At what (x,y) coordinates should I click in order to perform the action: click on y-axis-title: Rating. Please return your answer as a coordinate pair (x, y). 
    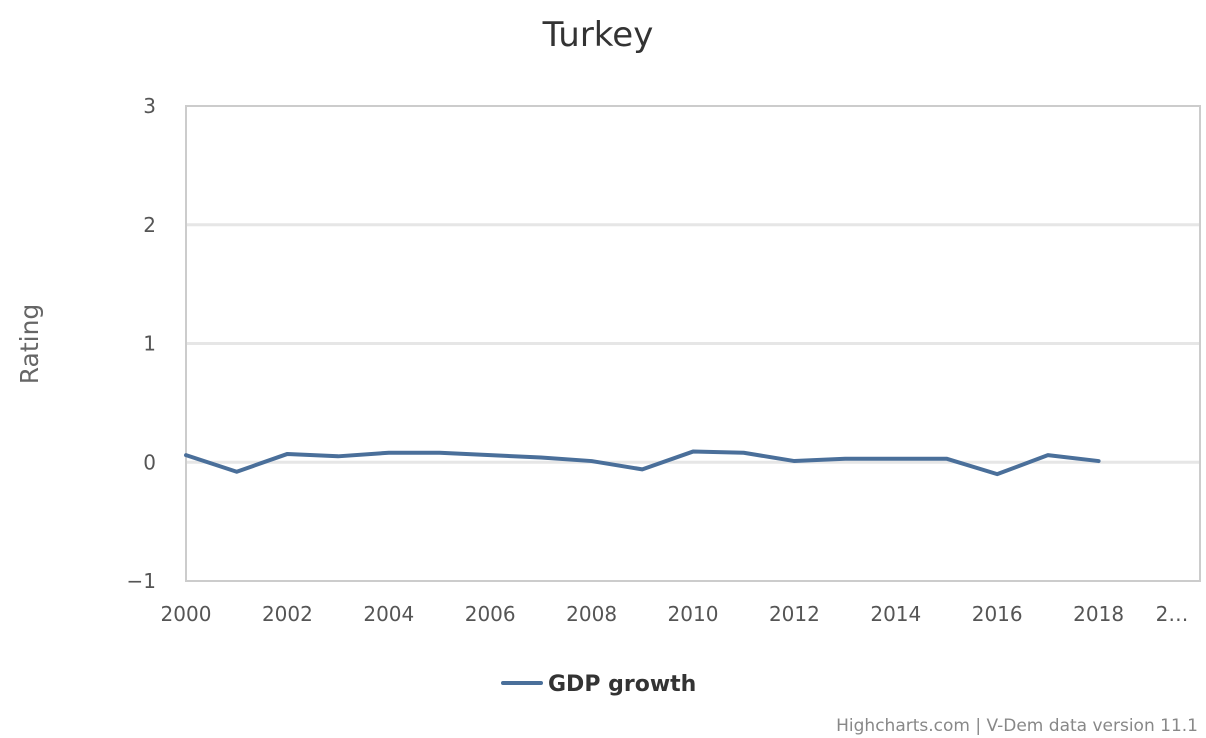
    Looking at the image, I should click on (29, 344).